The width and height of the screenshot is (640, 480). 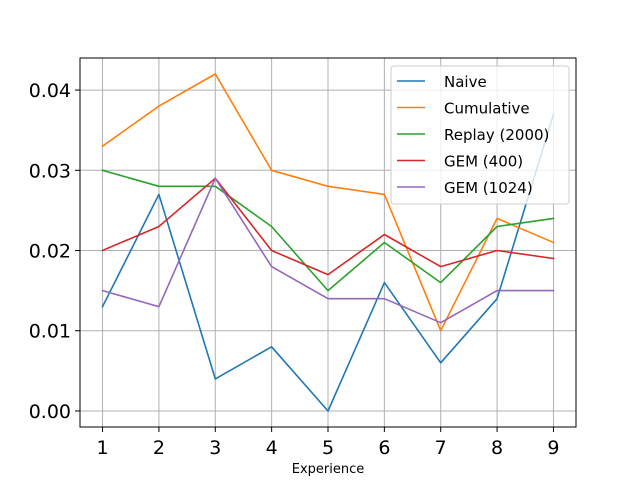 What do you see at coordinates (496, 135) in the screenshot?
I see `legend-label-2: Replay (2000)` at bounding box center [496, 135].